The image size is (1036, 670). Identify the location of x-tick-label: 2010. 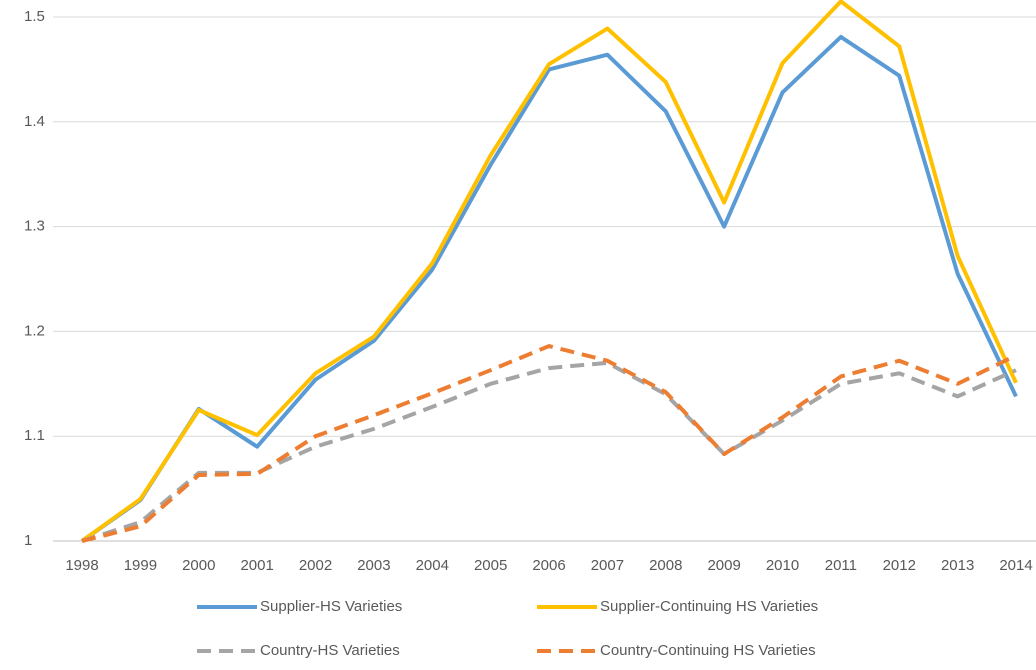
(782, 565).